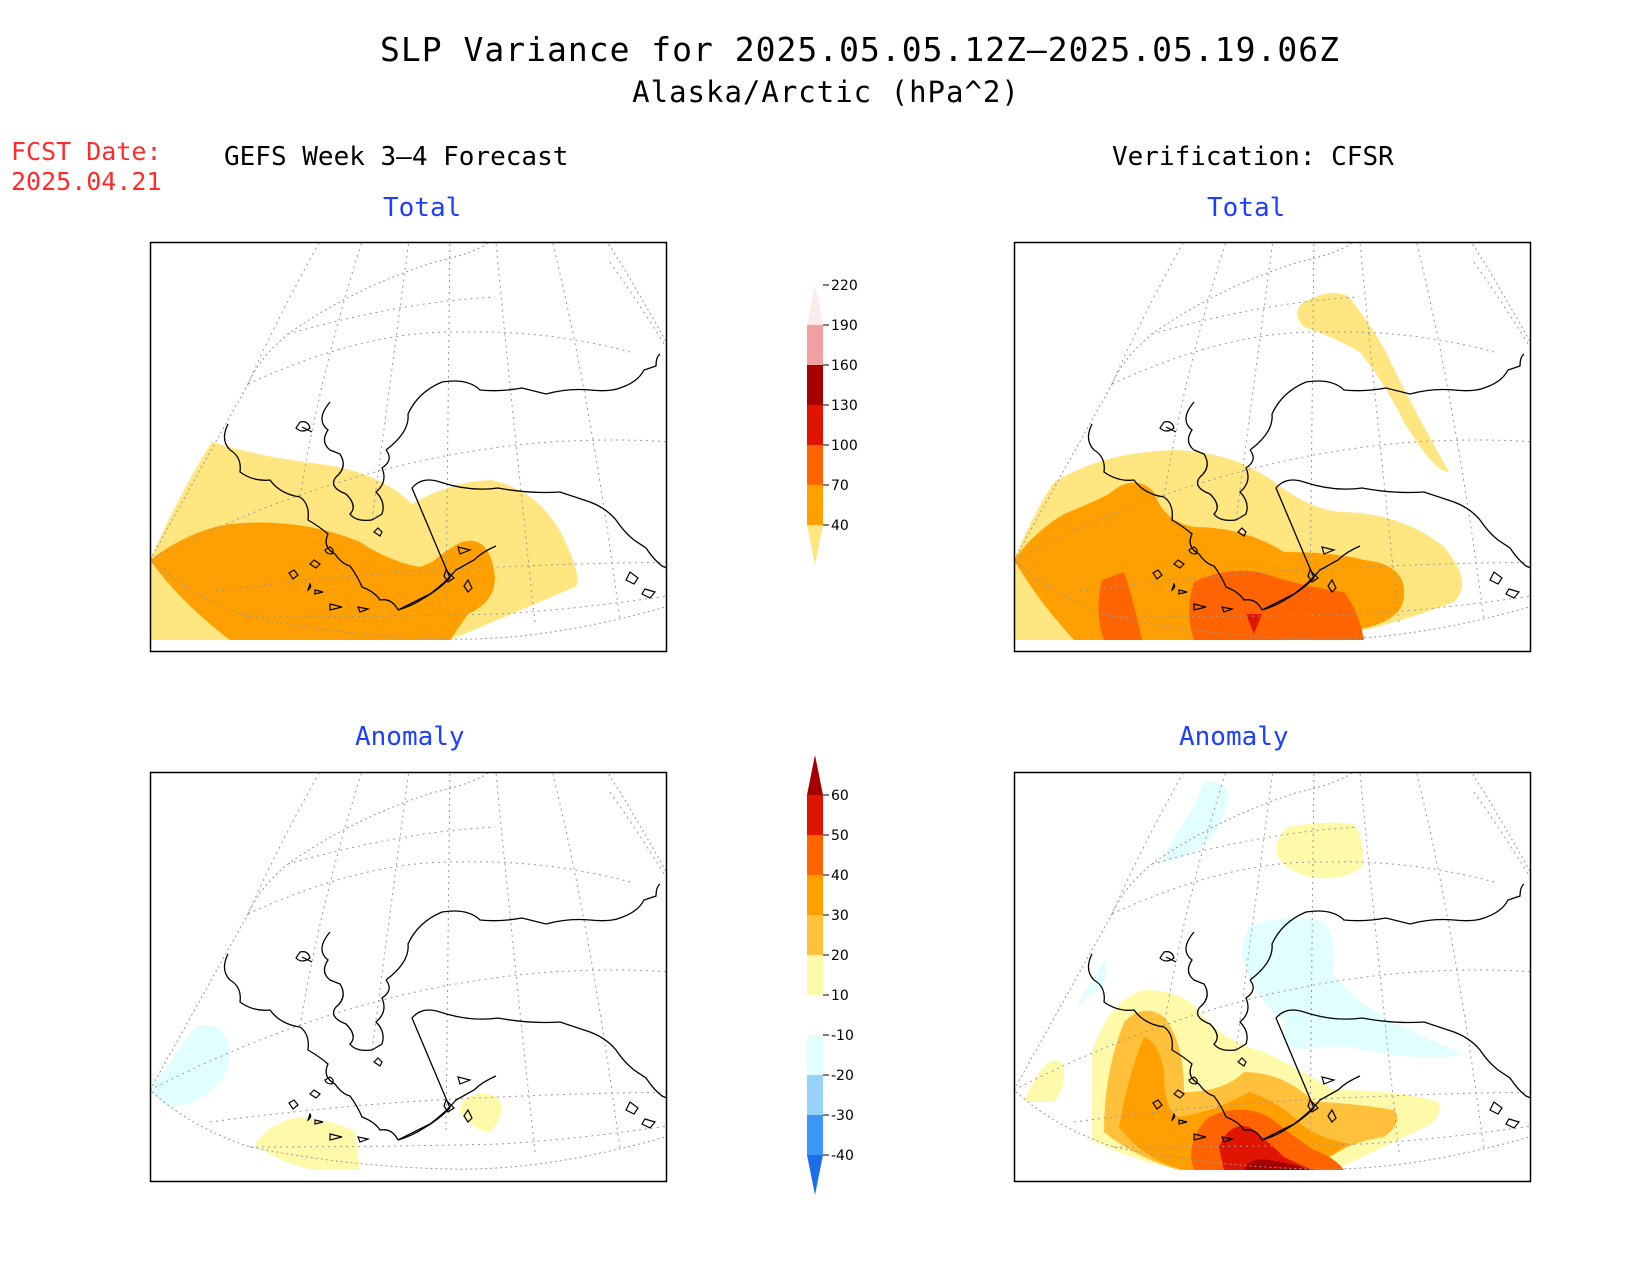 This screenshot has height=1275, width=1650. Describe the element at coordinates (842, 1076) in the screenshot. I see `colorbar-tick-label: -20` at that location.